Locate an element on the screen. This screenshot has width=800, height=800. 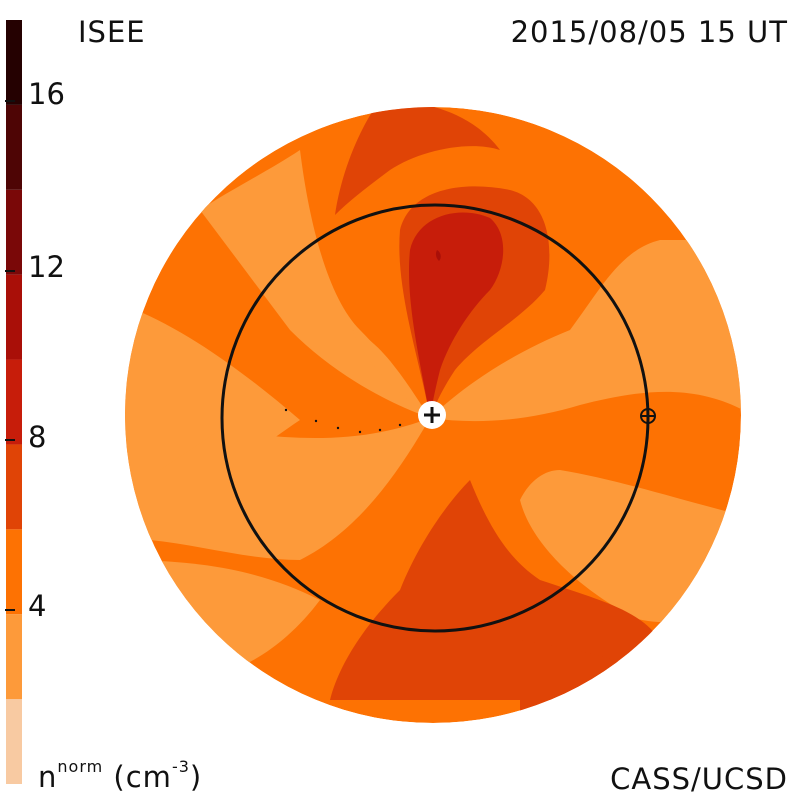
unit-exponent: -3 is located at coordinates (180, 767).